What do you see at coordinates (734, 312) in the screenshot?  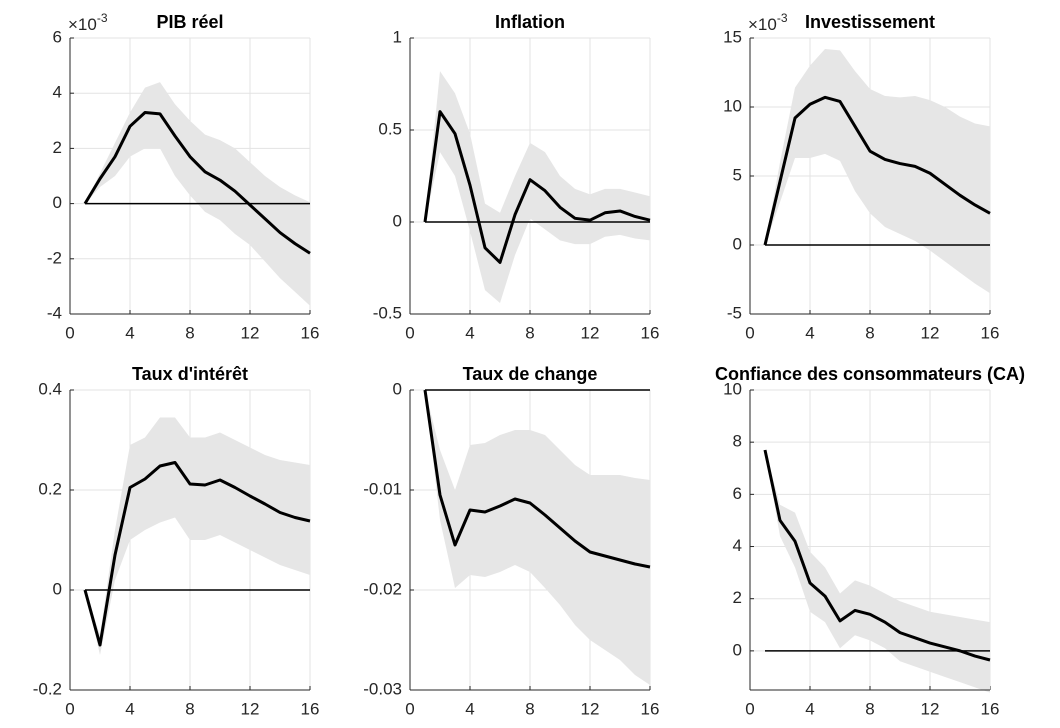 I see `y-tick-label: -5` at bounding box center [734, 312].